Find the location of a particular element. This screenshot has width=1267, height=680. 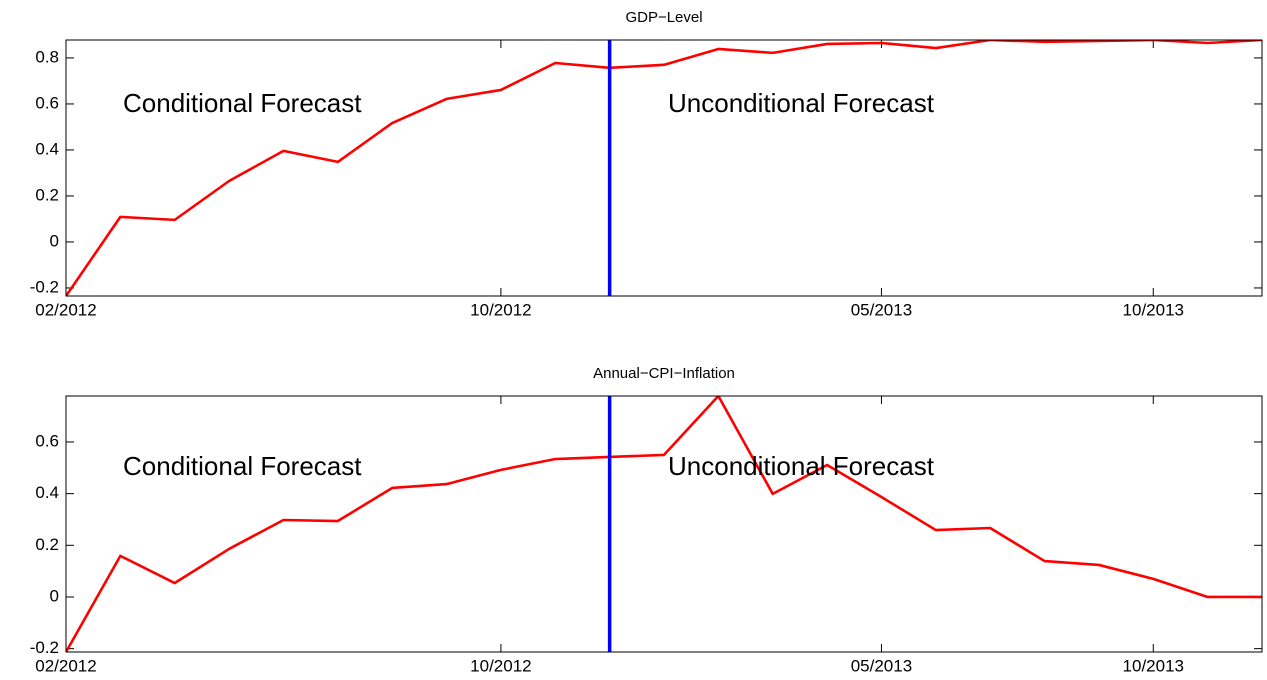

y-tick-label: 0.8 is located at coordinates (47, 56).